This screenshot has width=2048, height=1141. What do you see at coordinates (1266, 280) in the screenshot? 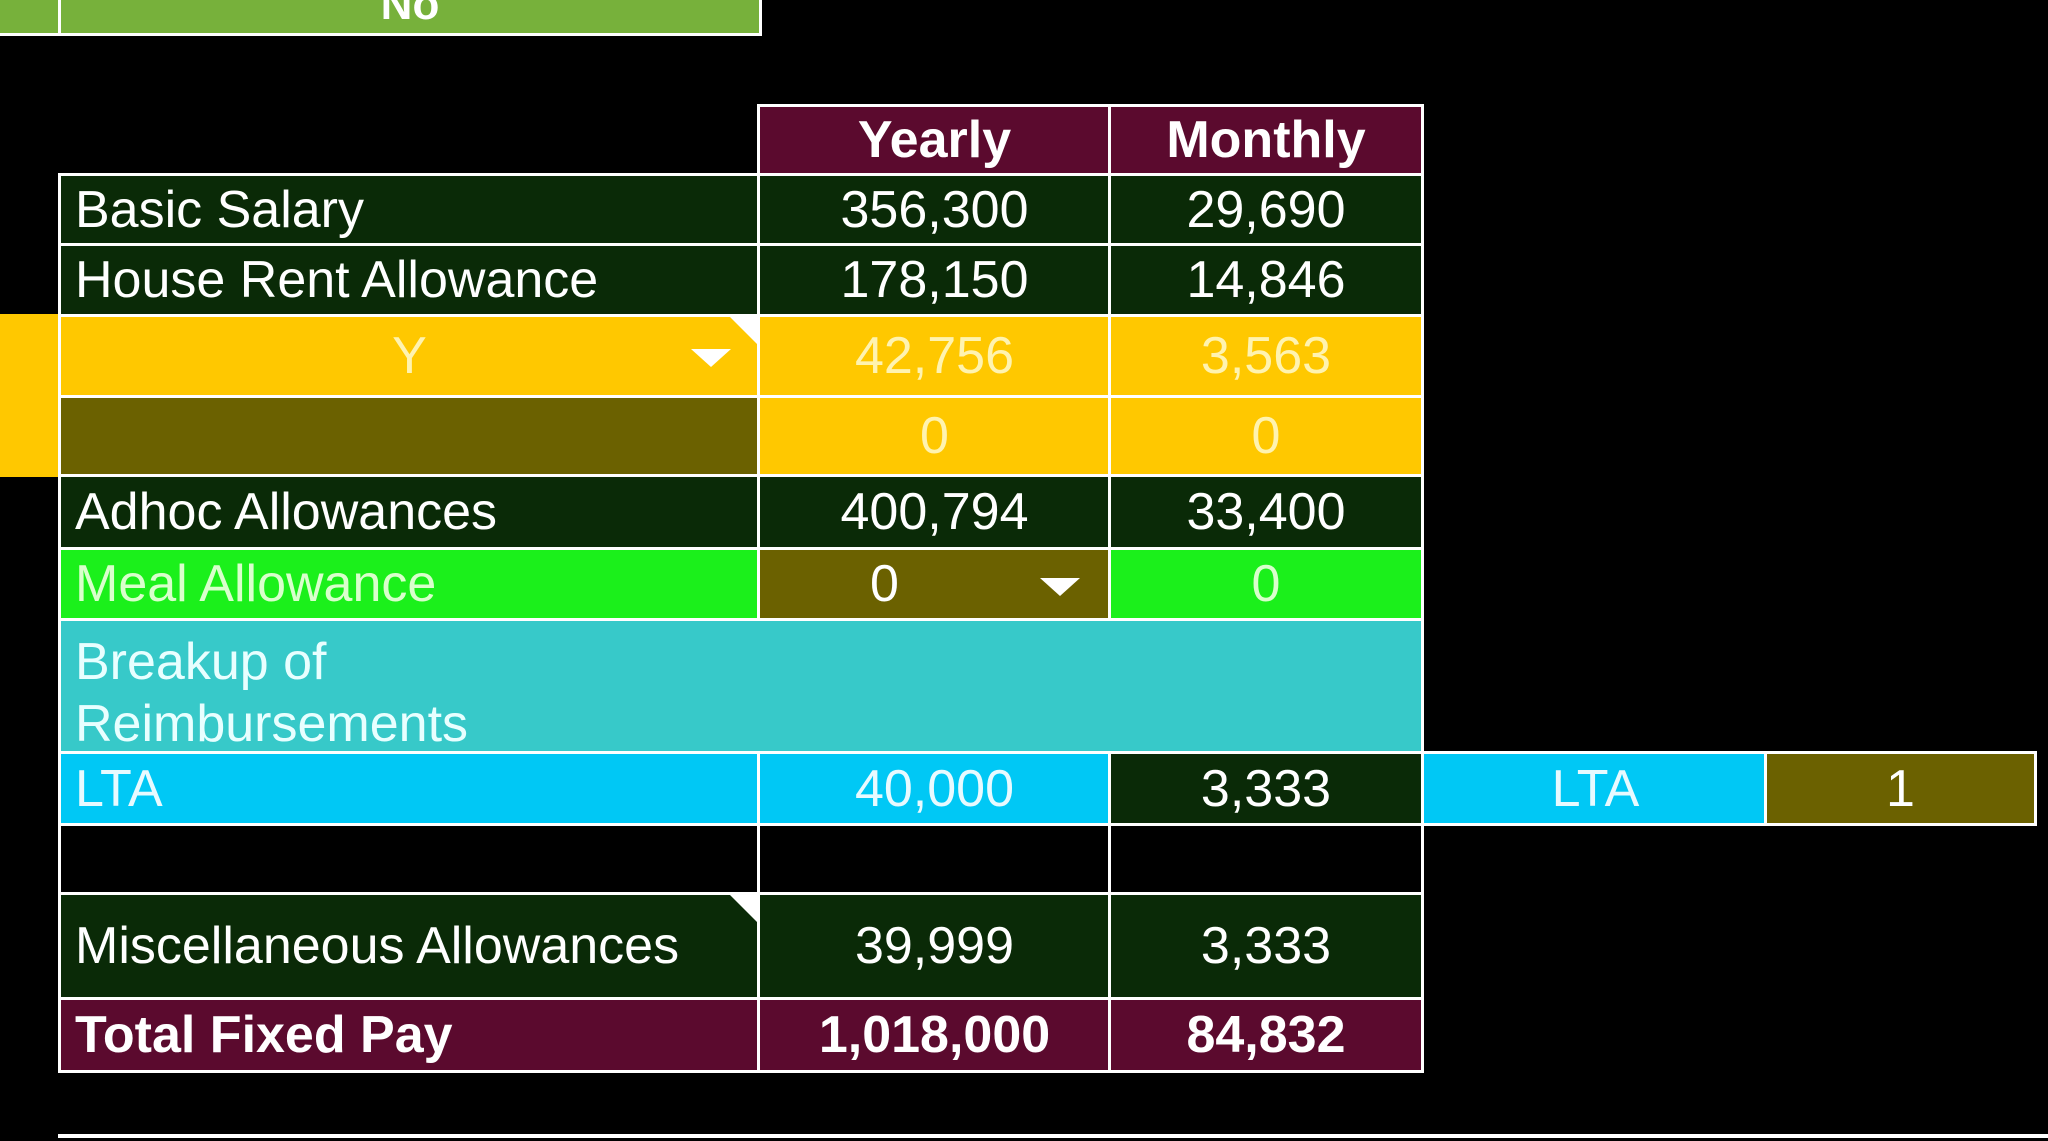
I see `row-hra-monthly: 14,846` at bounding box center [1266, 280].